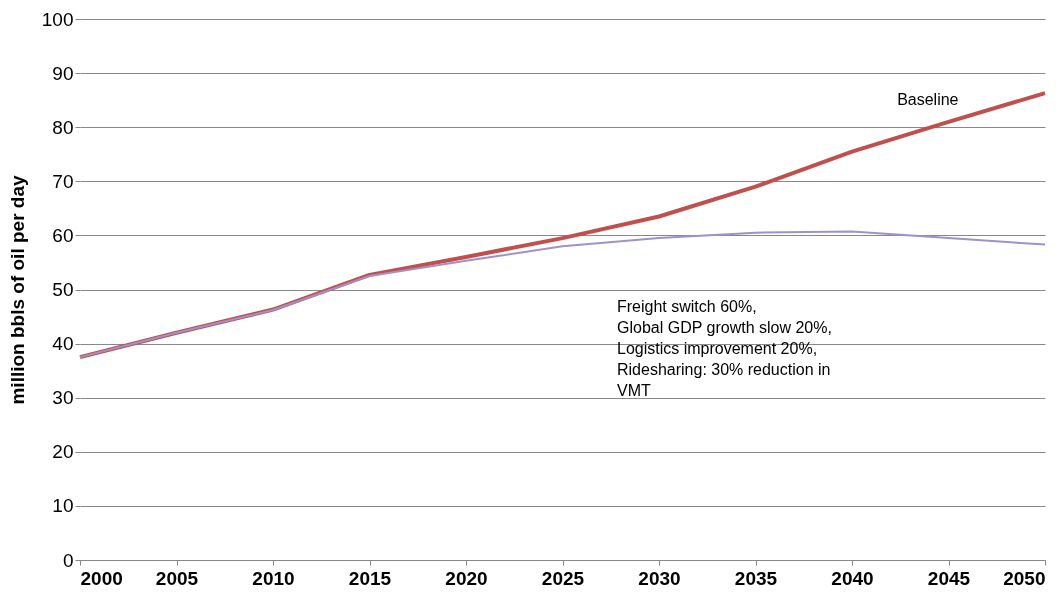  What do you see at coordinates (928, 99) in the screenshot?
I see `series-label: Baseline` at bounding box center [928, 99].